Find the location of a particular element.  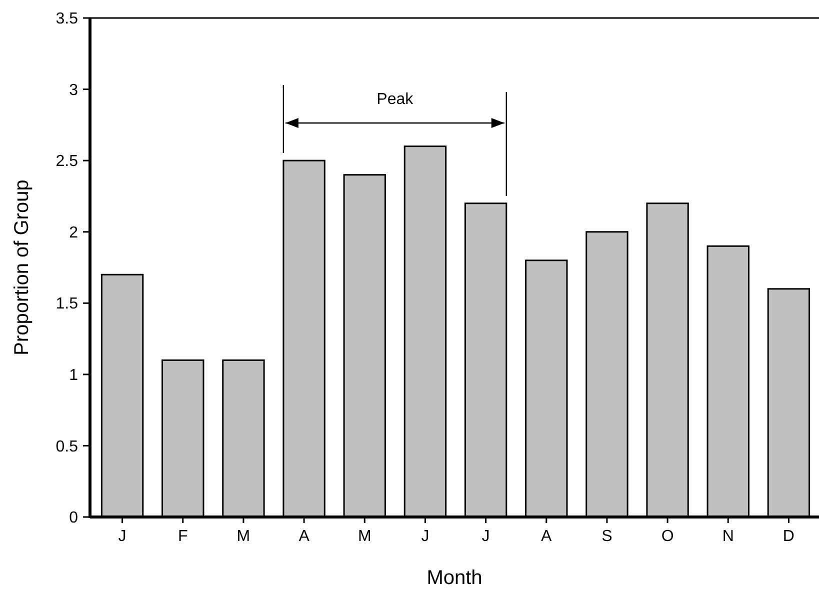

x-tick-label: D is located at coordinates (788, 536).